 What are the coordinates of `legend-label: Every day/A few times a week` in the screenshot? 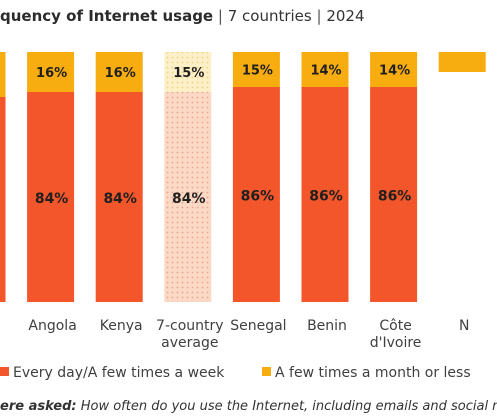 It's located at (119, 373).